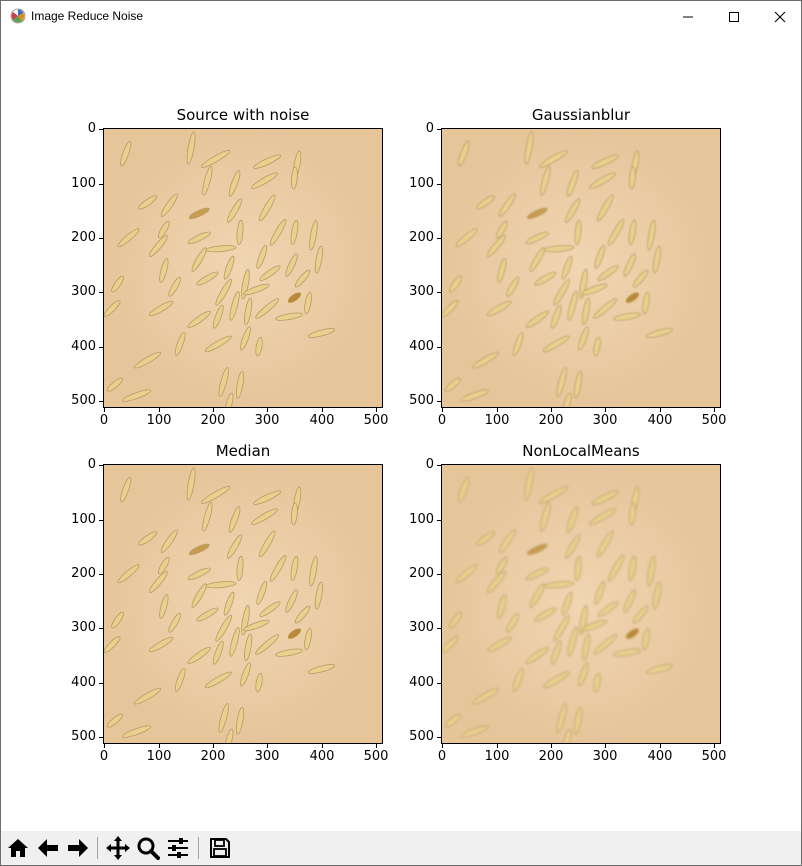 The width and height of the screenshot is (802, 866). I want to click on home-button, so click(18, 848).